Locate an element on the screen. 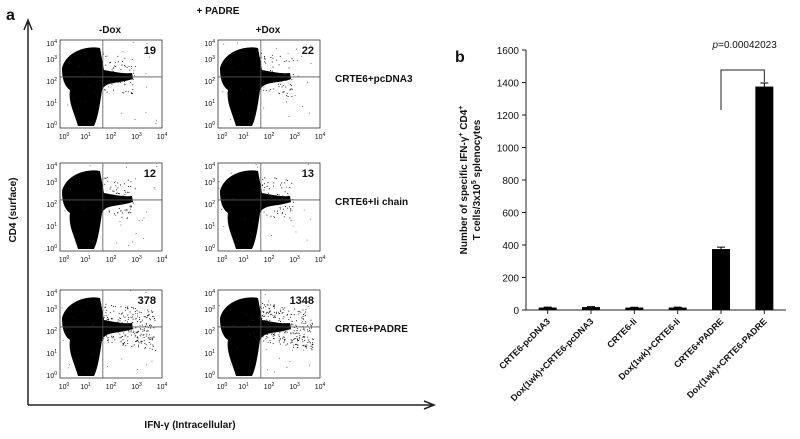  annotation-symbol: p is located at coordinates (715, 45).